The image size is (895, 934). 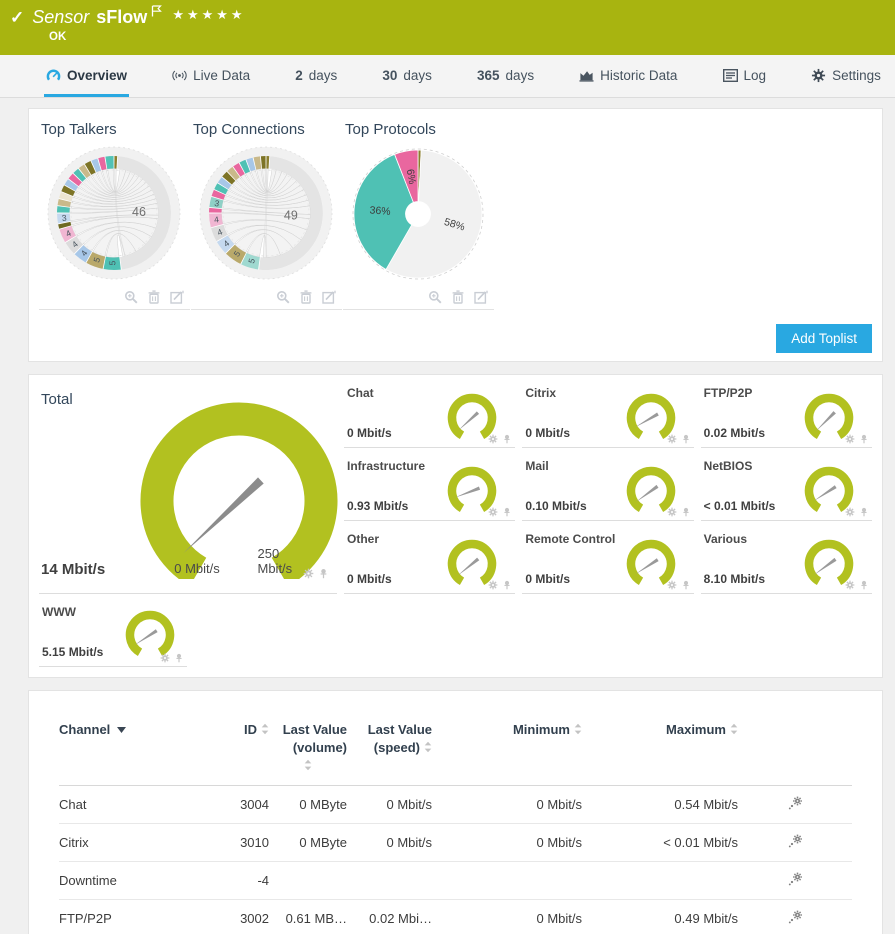 What do you see at coordinates (128, 16) in the screenshot?
I see `sensor-title-row: ✓ Sensor sFlow ★★★★★` at bounding box center [128, 16].